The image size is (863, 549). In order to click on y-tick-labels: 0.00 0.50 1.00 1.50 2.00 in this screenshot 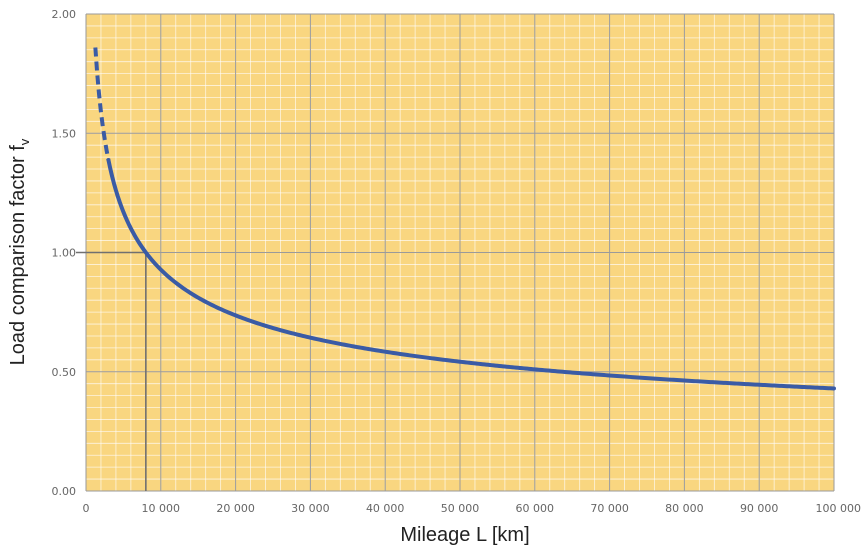, I will do `click(64, 253)`.